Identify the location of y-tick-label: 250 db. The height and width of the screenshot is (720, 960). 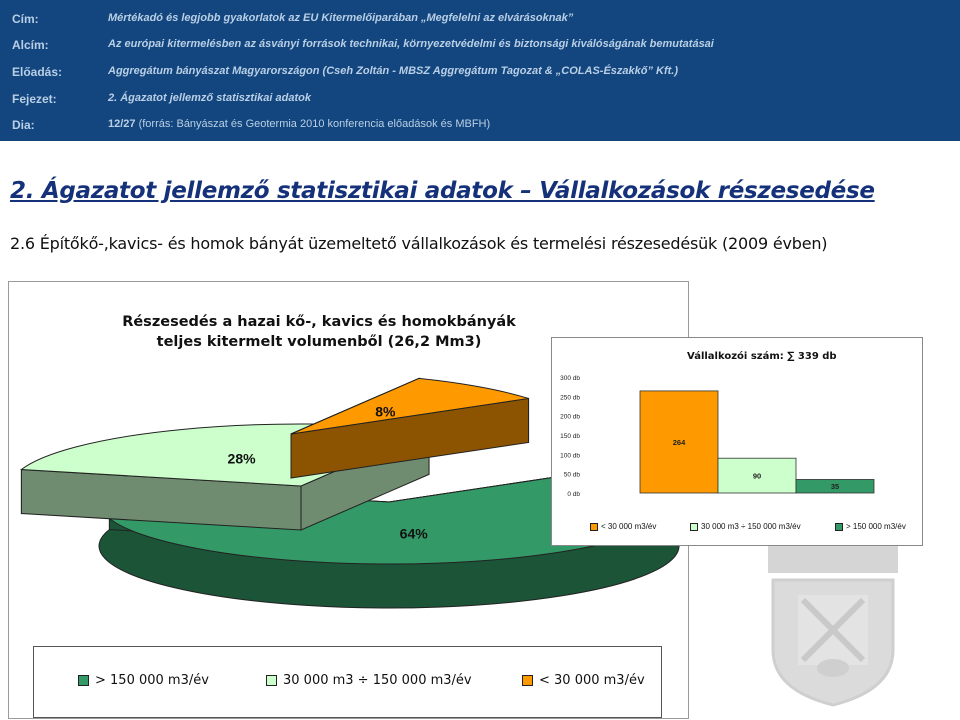
(570, 397).